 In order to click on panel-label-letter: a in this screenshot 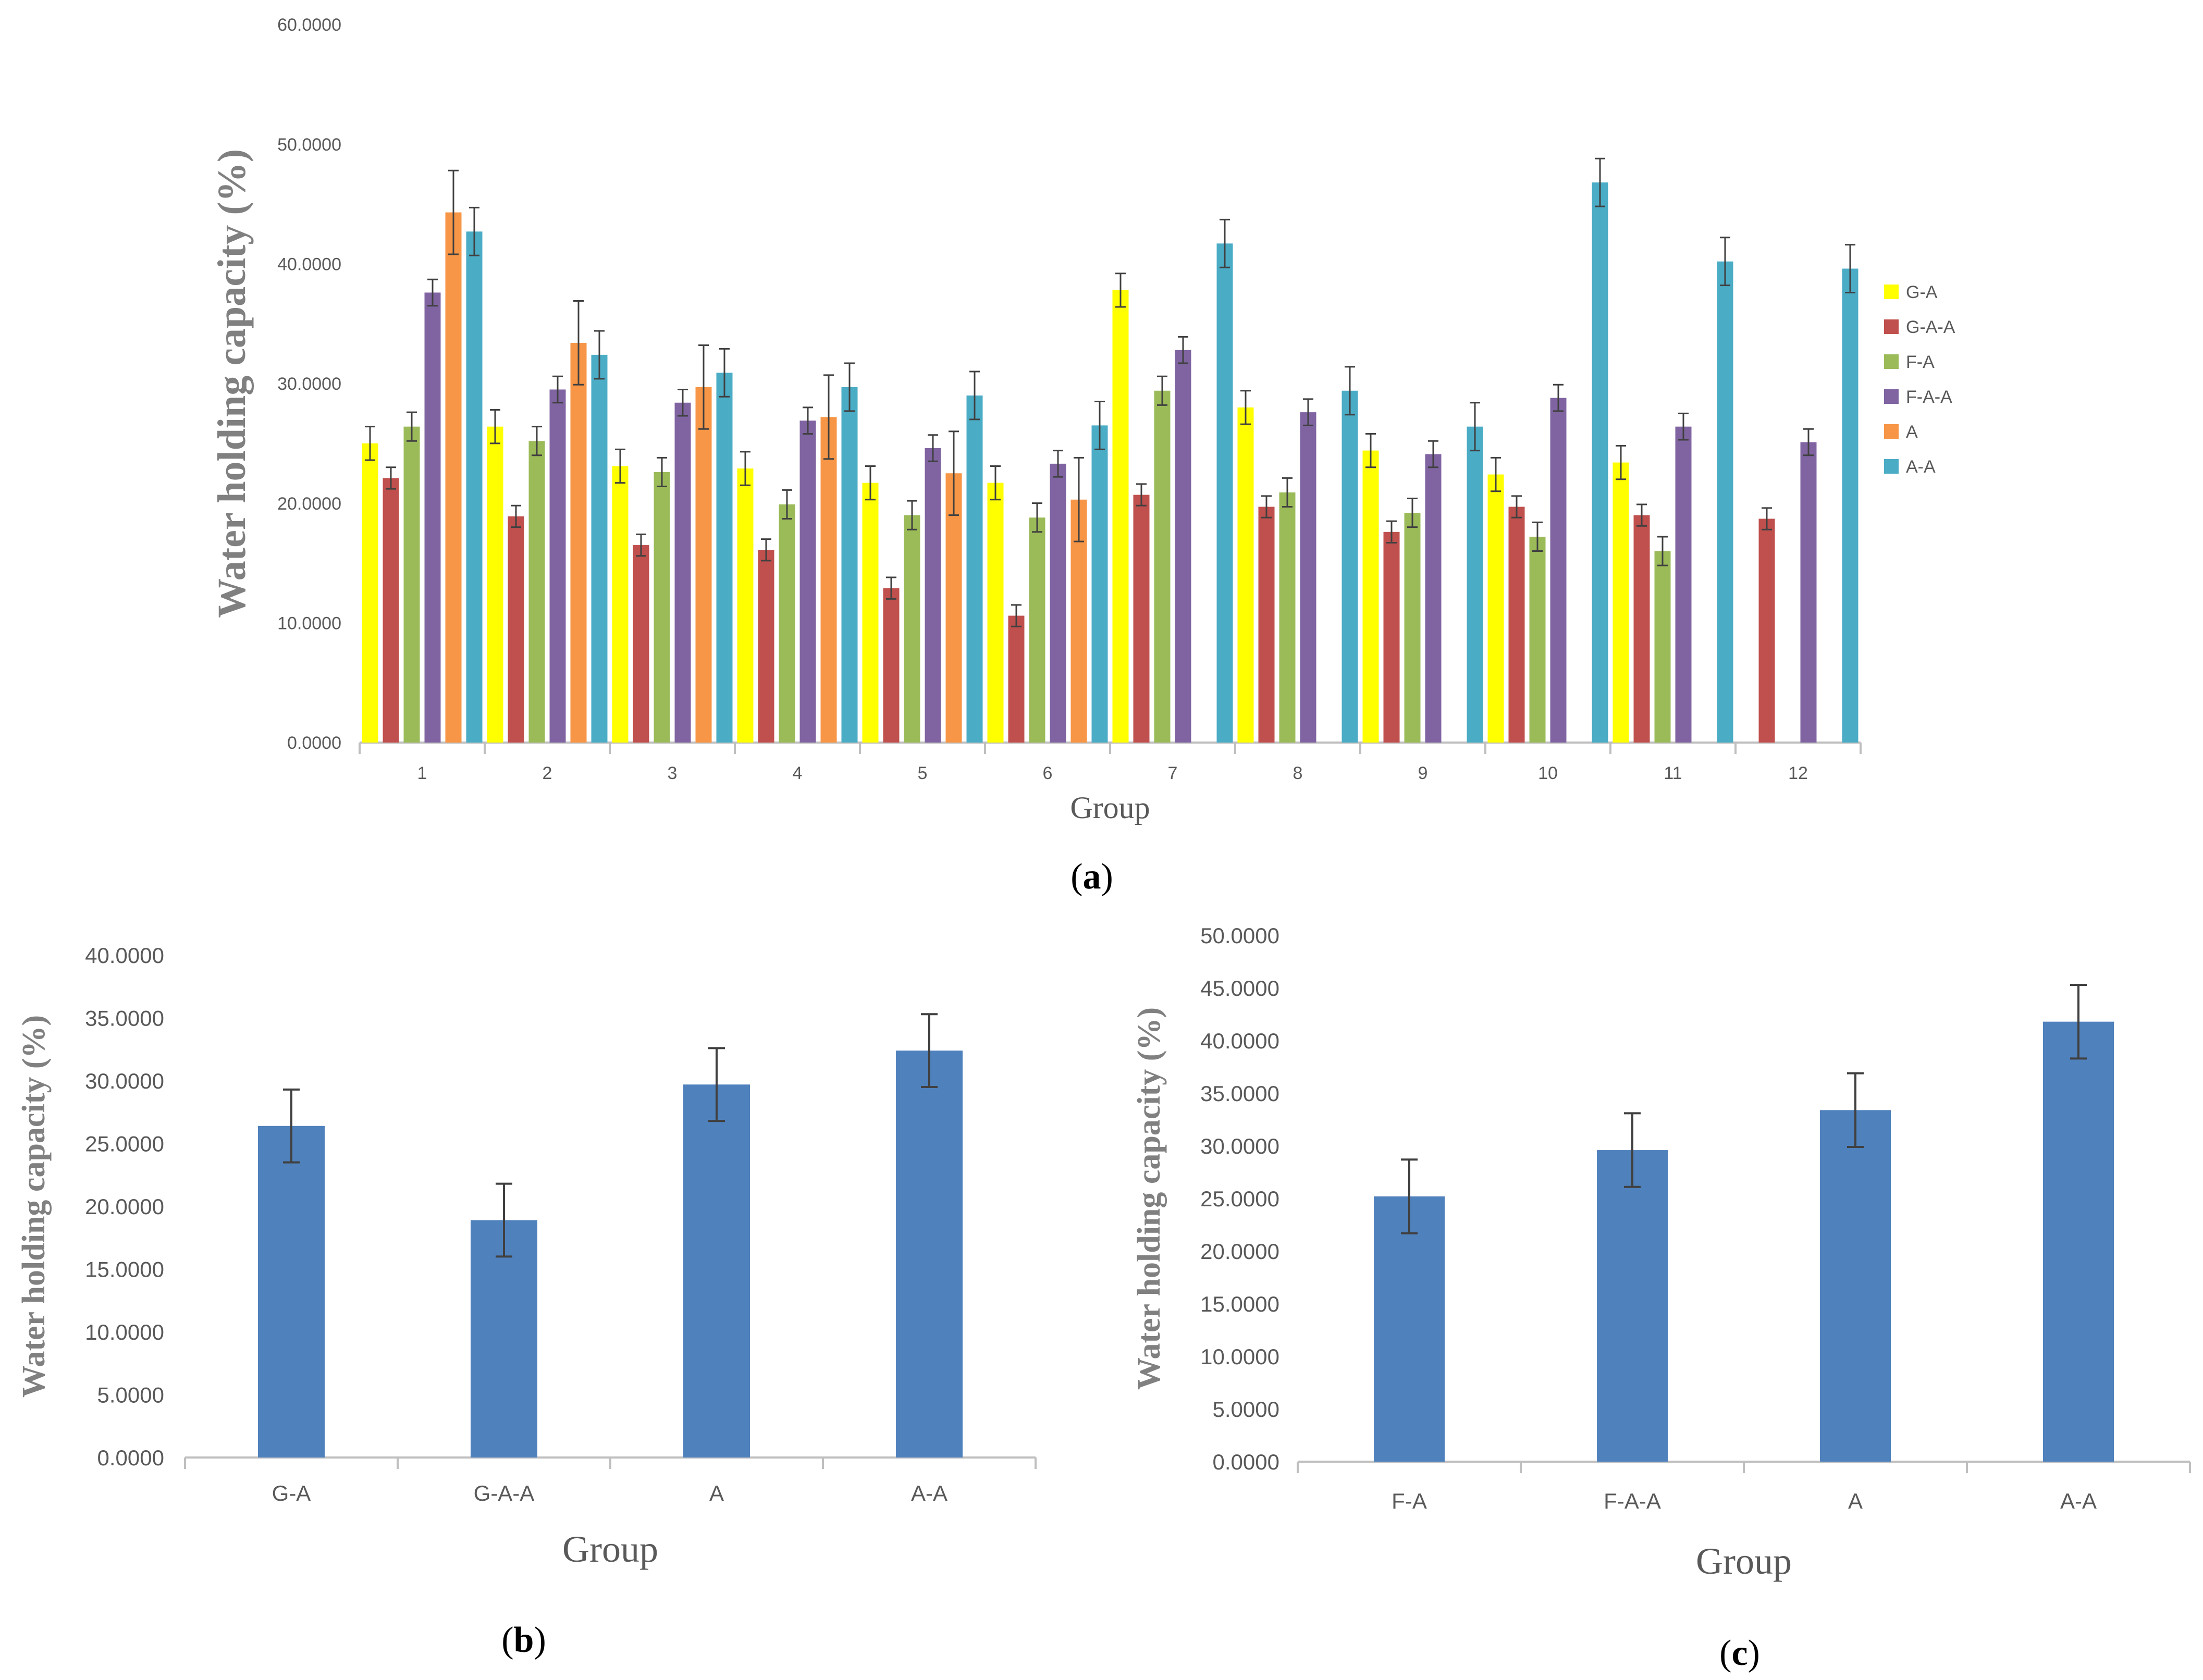, I will do `click(1092, 877)`.